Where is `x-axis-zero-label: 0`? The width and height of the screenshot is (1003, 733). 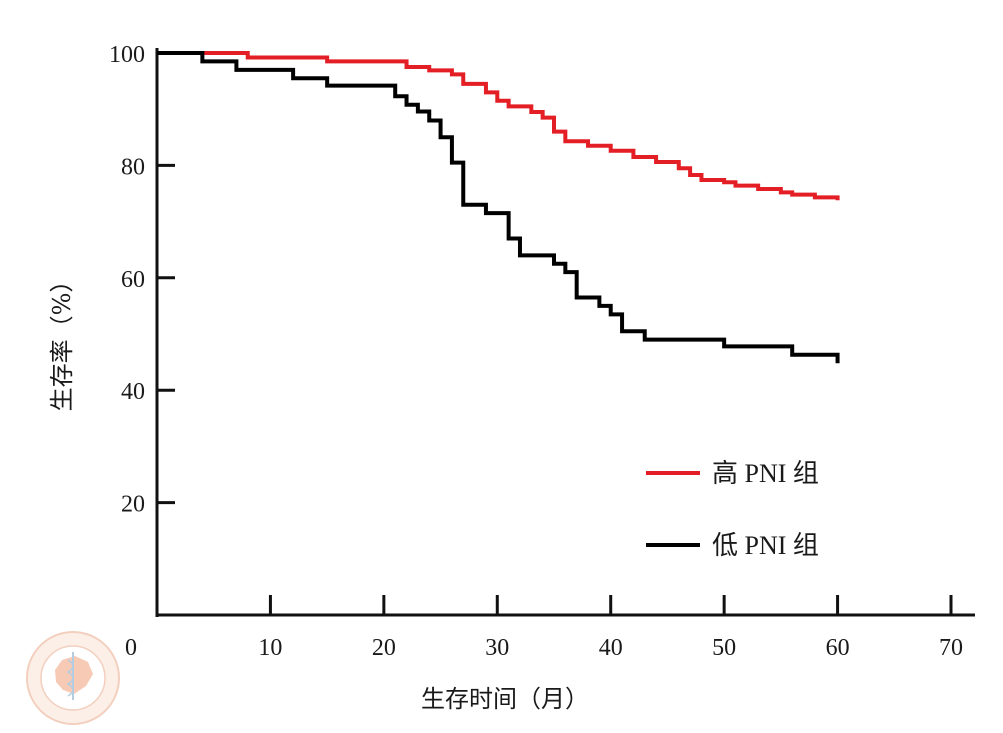 x-axis-zero-label: 0 is located at coordinates (131, 648).